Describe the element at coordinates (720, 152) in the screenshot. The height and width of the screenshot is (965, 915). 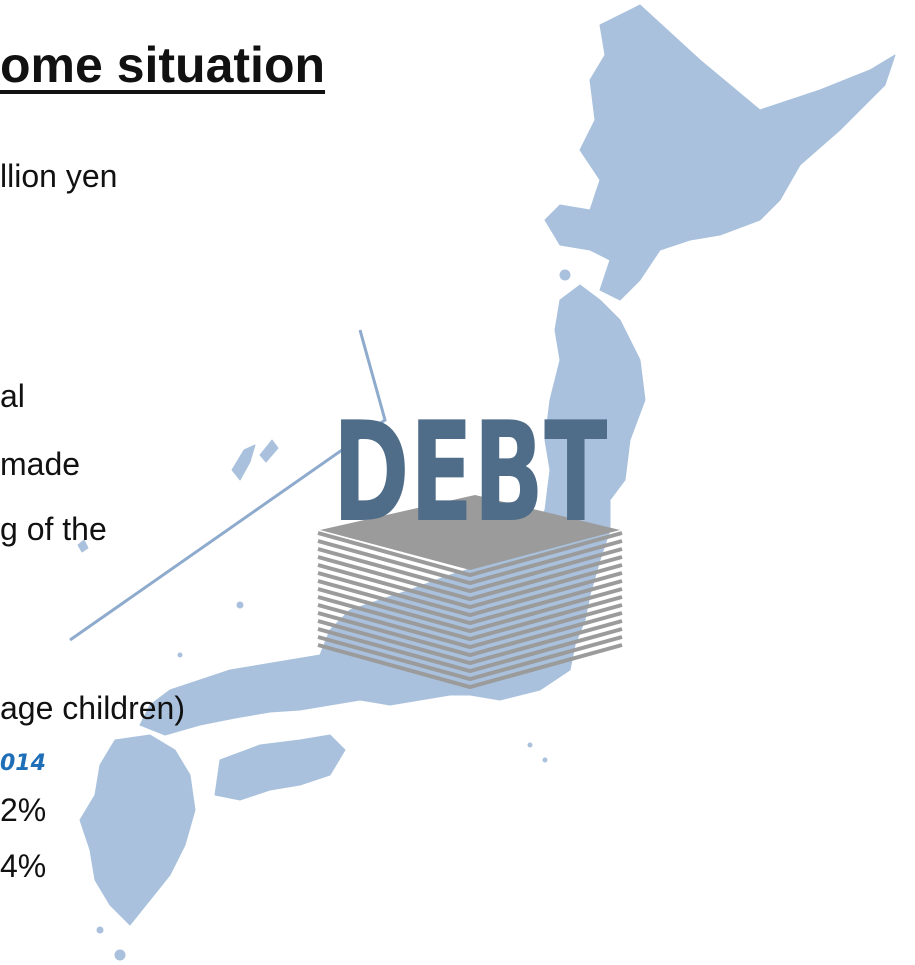
I see `hokkaido-shape` at that location.